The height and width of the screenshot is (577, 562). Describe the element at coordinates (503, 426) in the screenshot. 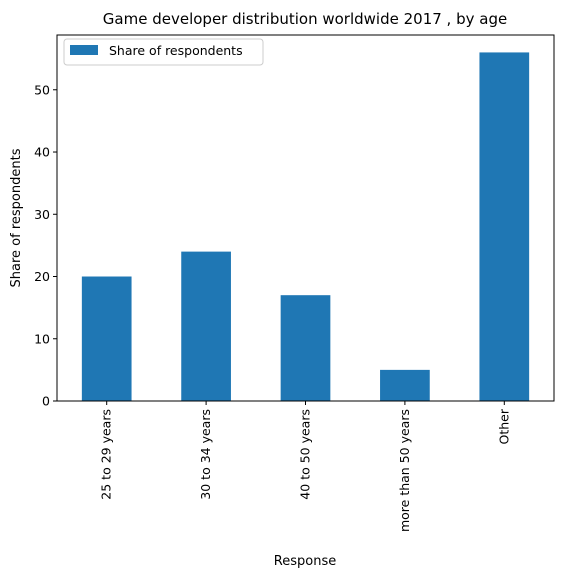

I see `x-tick-label: Other` at that location.